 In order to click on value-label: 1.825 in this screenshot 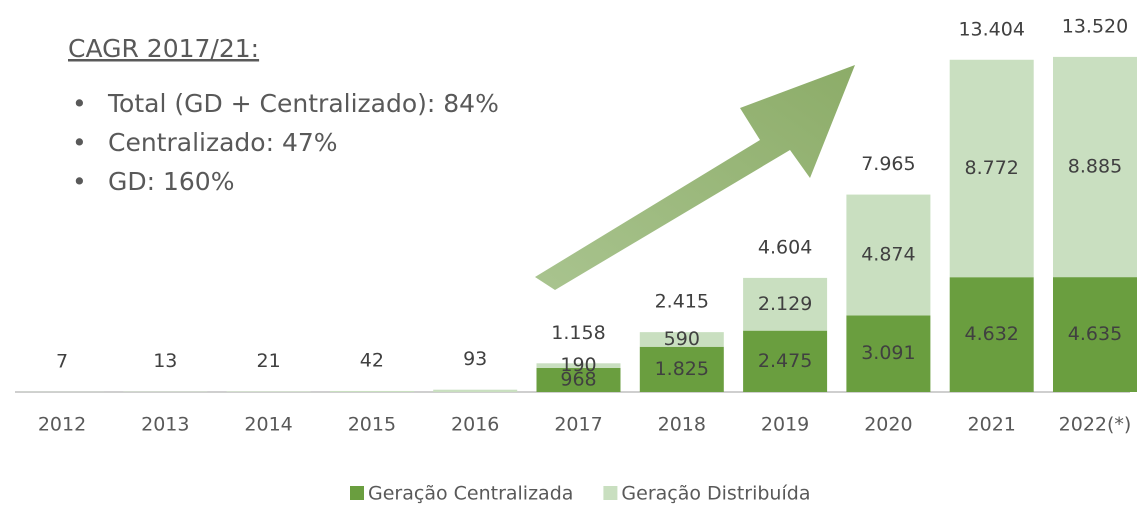, I will do `click(682, 369)`.